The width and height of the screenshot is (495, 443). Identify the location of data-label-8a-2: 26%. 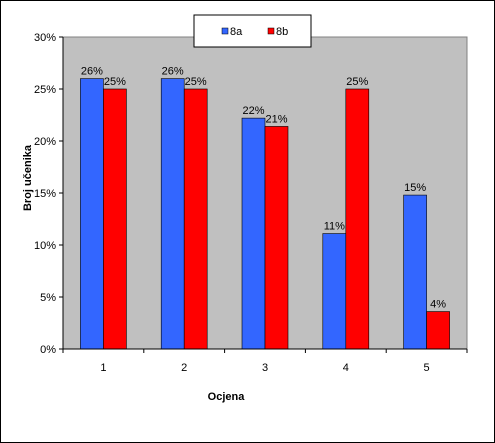
(173, 72).